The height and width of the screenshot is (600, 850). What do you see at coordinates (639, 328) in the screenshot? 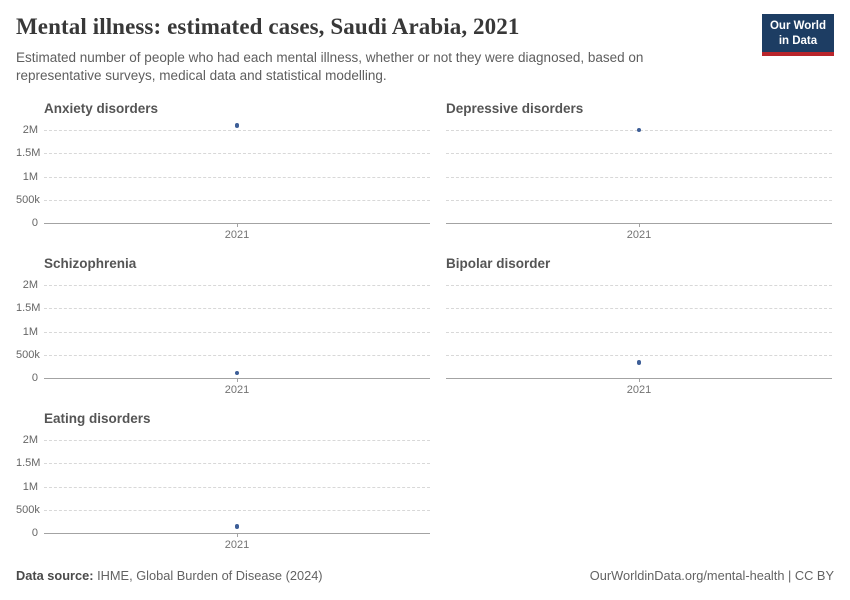
I see `chart-panel: Bipolar disorder 2021` at bounding box center [639, 328].